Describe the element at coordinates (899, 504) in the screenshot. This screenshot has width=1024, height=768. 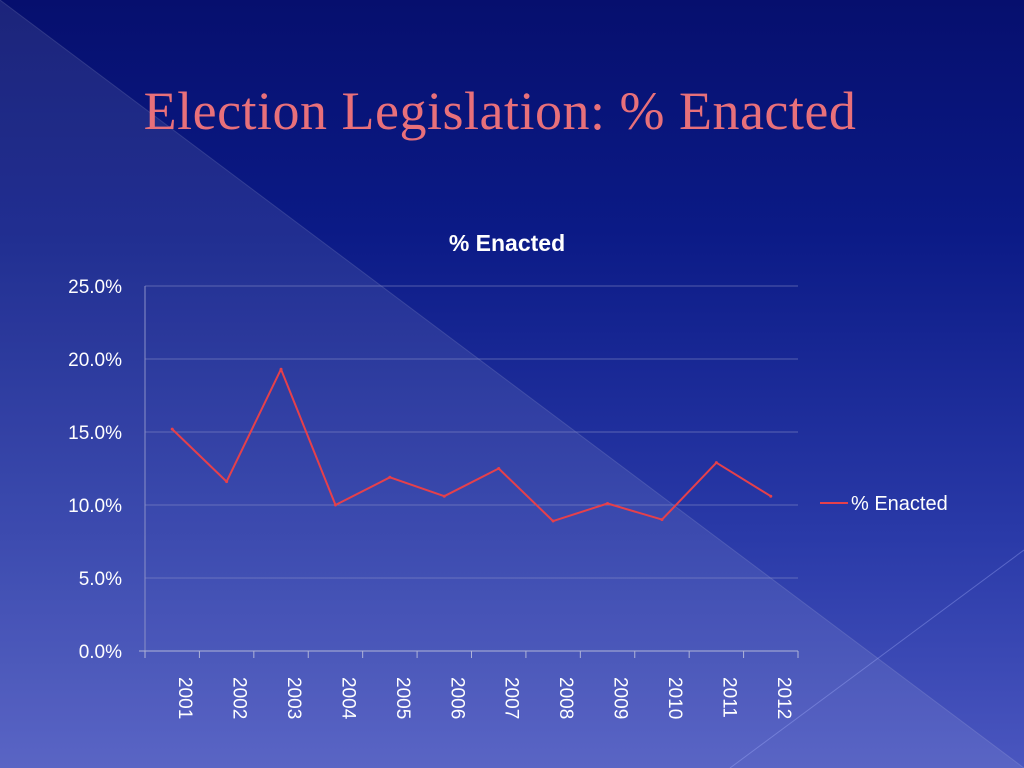
I see `legend-label: % Enacted` at that location.